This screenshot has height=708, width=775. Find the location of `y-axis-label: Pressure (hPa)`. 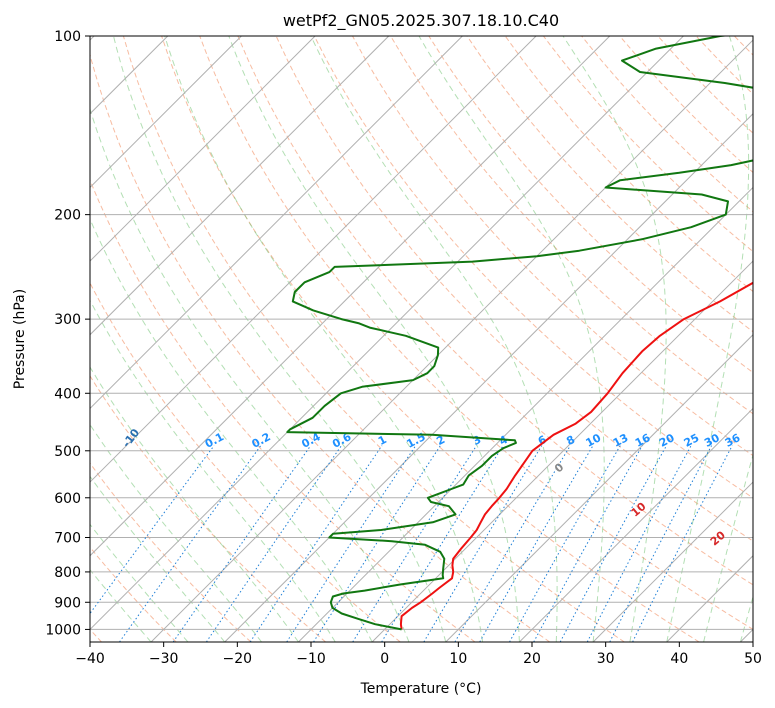

y-axis-label: Pressure (hPa) is located at coordinates (20, 339).